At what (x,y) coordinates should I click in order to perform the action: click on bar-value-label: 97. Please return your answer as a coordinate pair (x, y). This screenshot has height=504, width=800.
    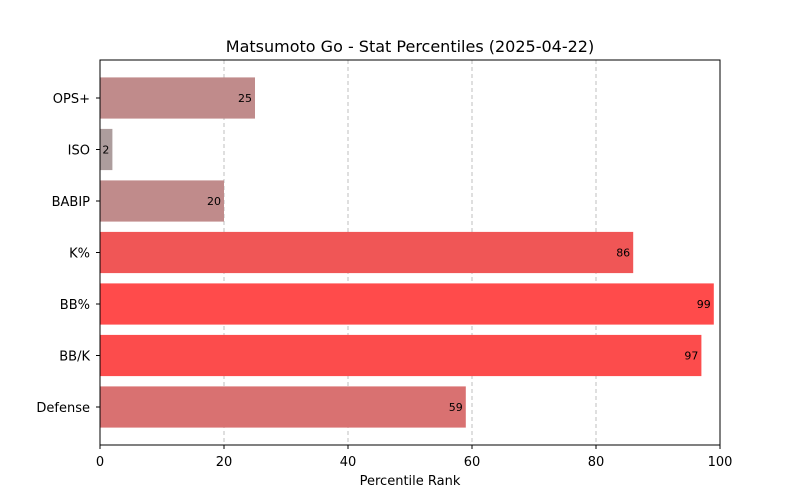
    Looking at the image, I should click on (691, 356).